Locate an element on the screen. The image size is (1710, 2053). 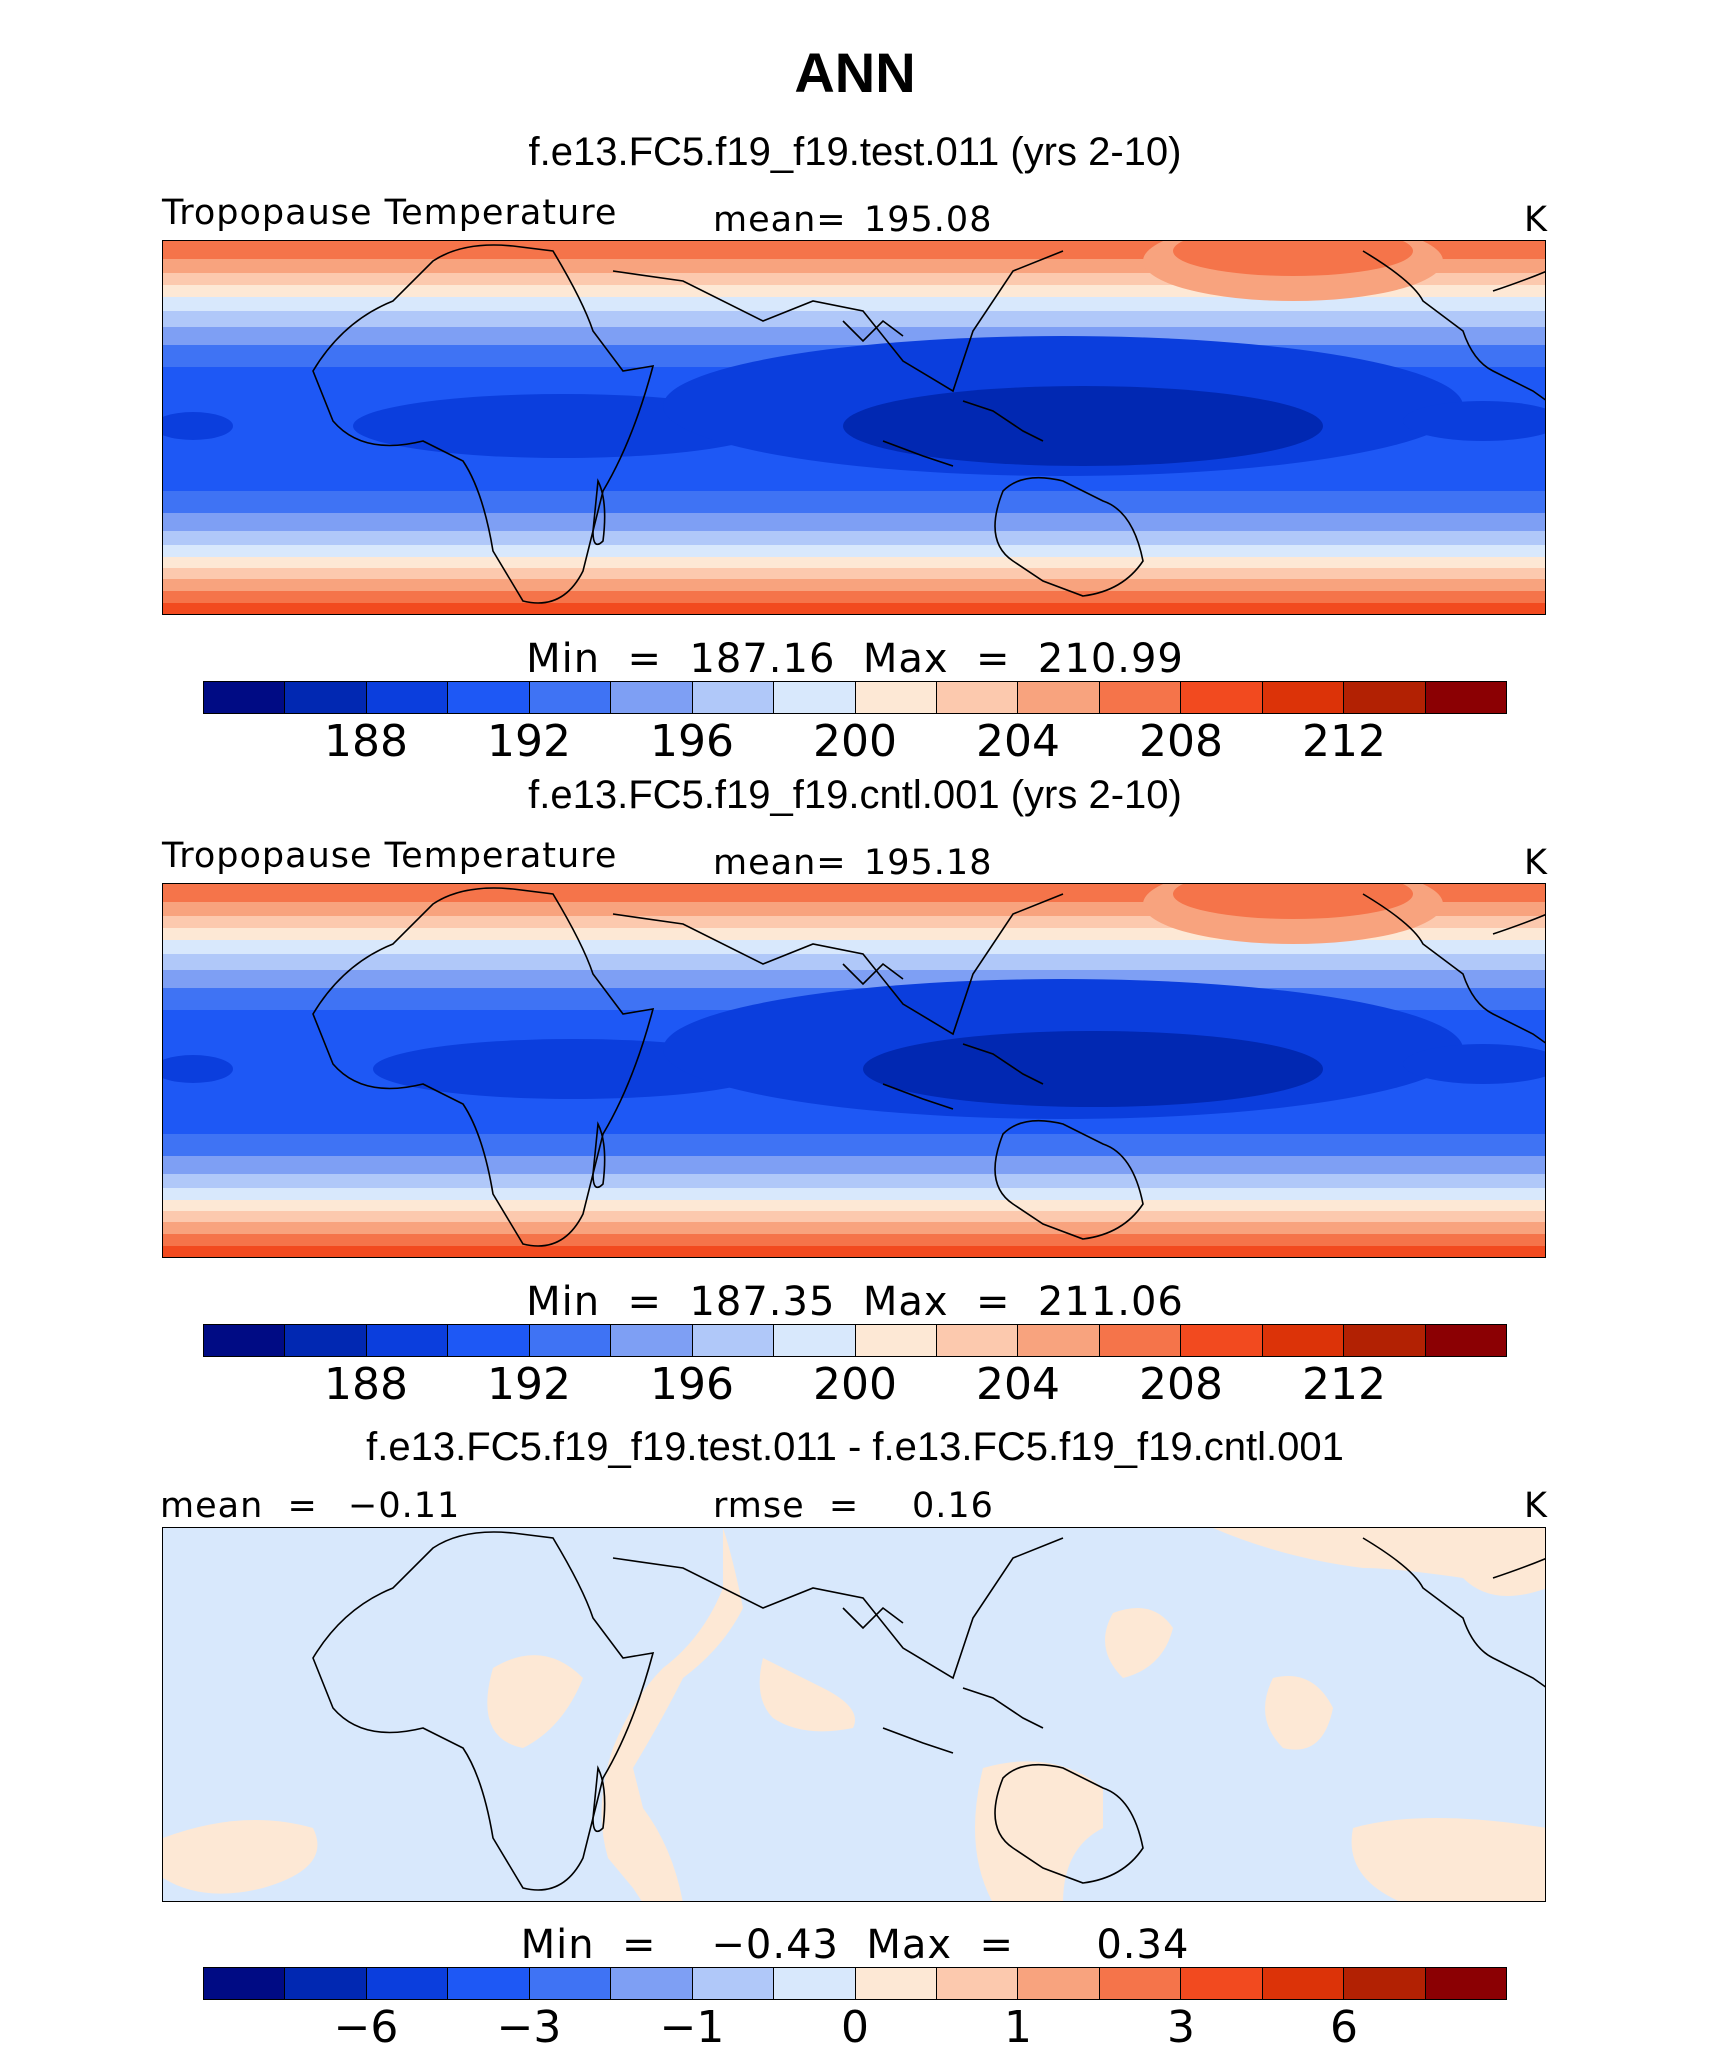
panel-3-colorbar-tick: 1 is located at coordinates (1018, 2027).